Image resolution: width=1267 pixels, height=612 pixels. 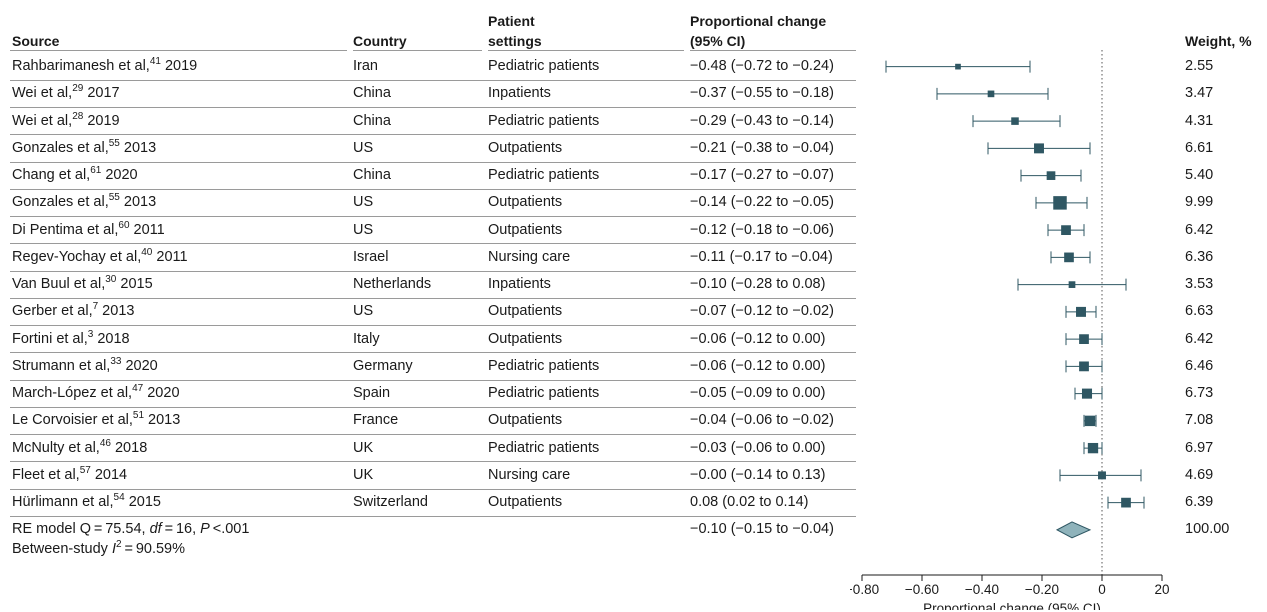 What do you see at coordinates (1218, 41) in the screenshot?
I see `header-weight: Weight, %` at bounding box center [1218, 41].